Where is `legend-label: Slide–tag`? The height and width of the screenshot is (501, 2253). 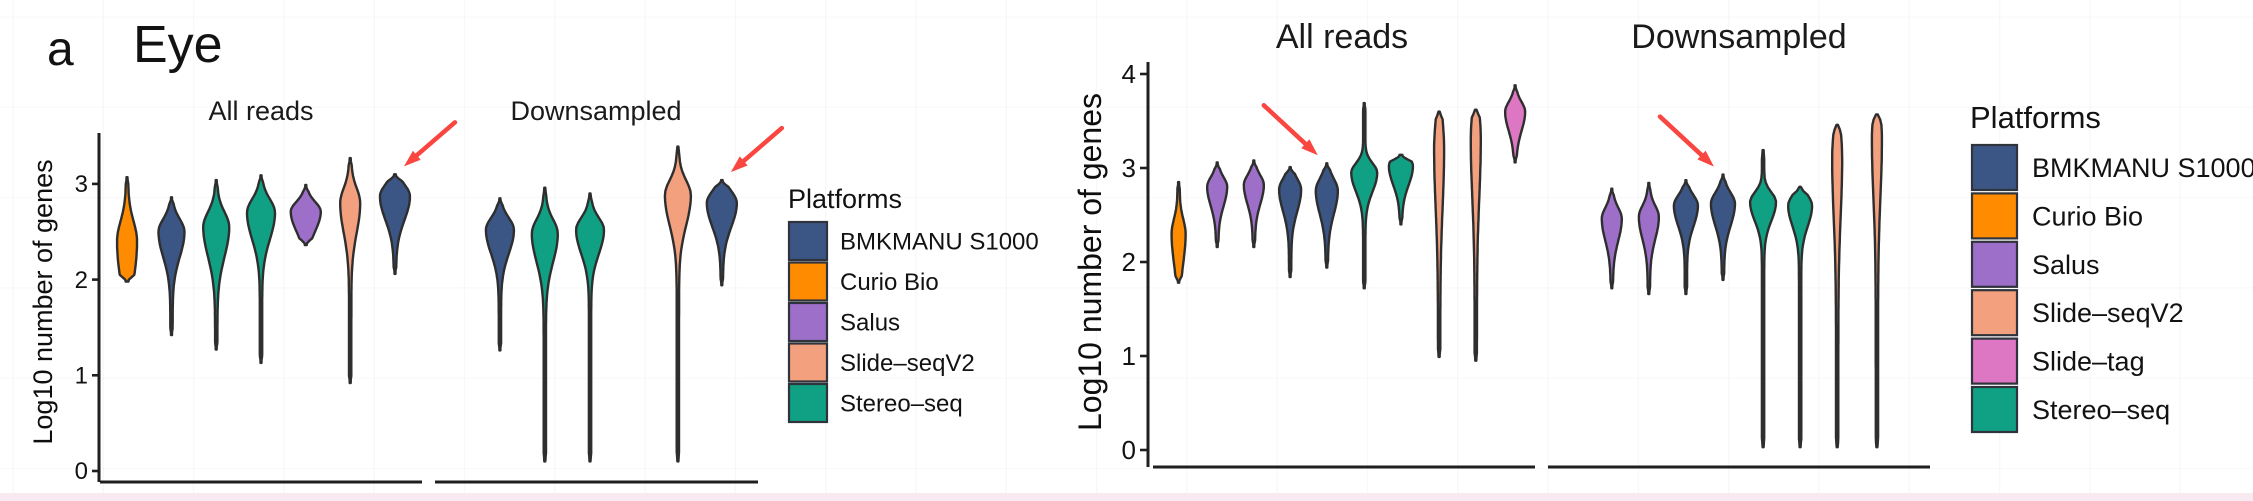
legend-label: Slide–tag is located at coordinates (2088, 362).